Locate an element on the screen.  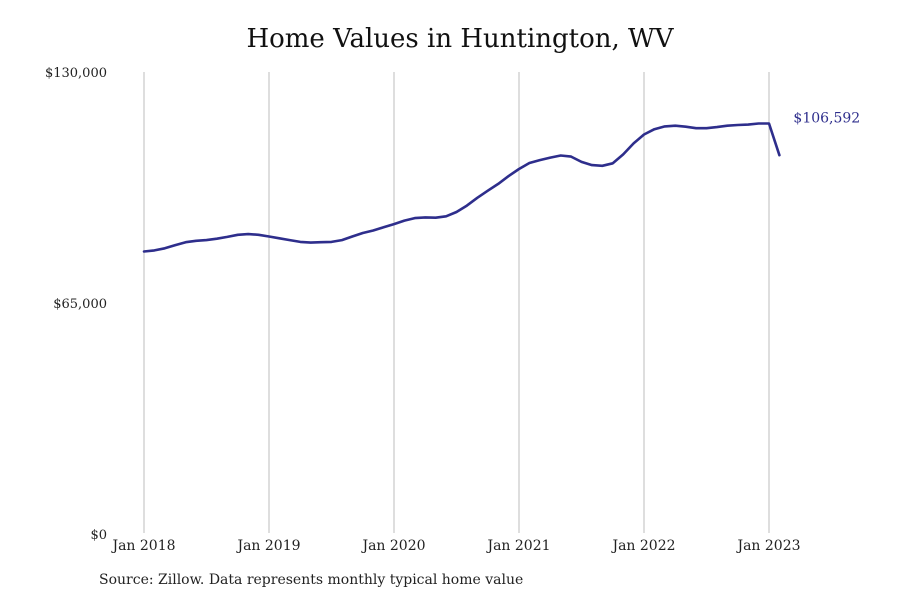
x-tick-label: Jan 2018 is located at coordinates (142, 546).